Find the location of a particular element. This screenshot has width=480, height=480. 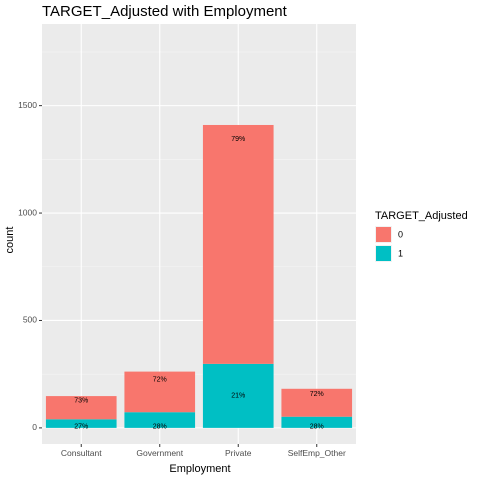

y-tick-label: 500 is located at coordinates (30, 320).